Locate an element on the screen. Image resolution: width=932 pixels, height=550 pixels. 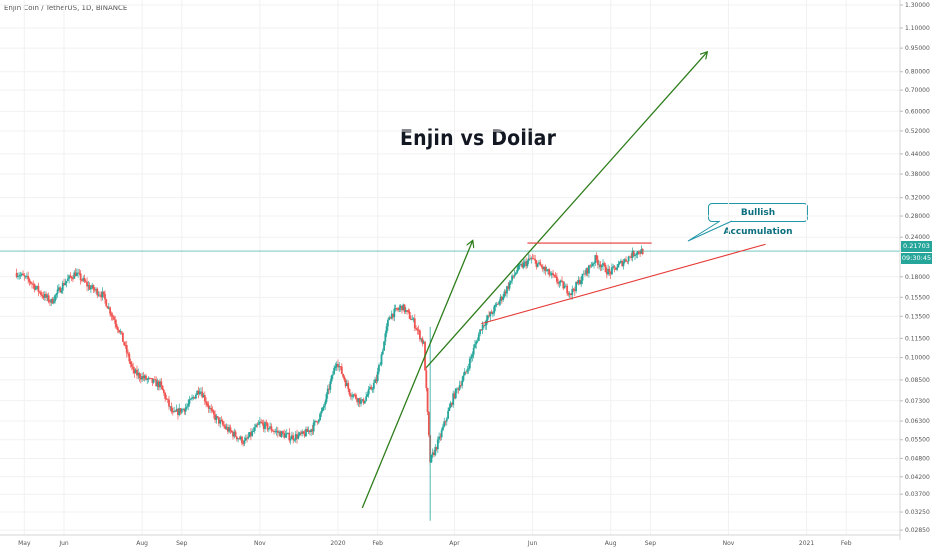
x-tick-label: 2020 is located at coordinates (337, 543).